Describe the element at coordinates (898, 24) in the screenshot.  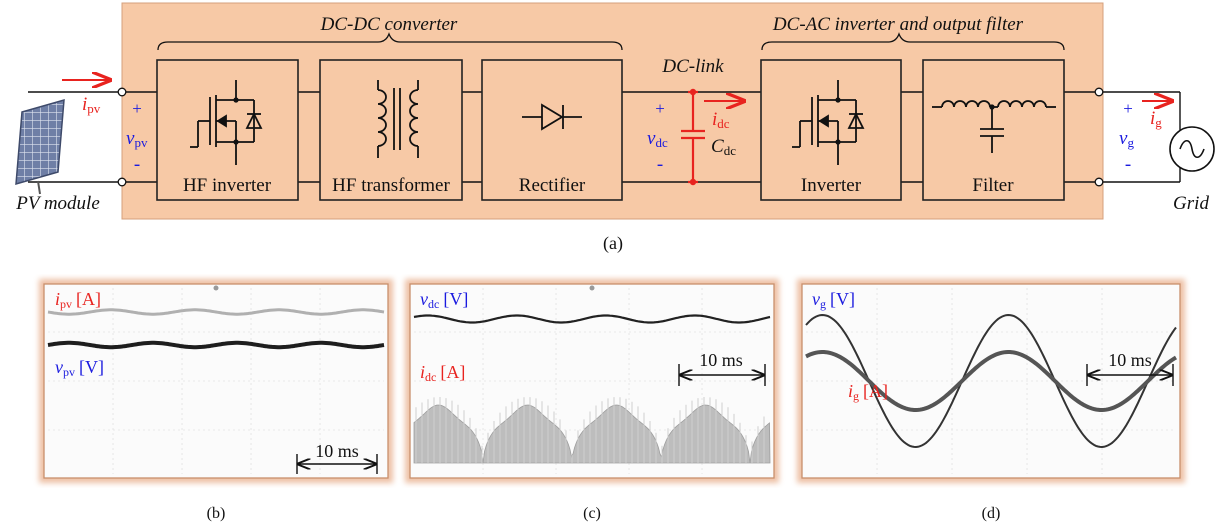
I see `section-dcac-label: DC-AC inverter and output filter` at that location.